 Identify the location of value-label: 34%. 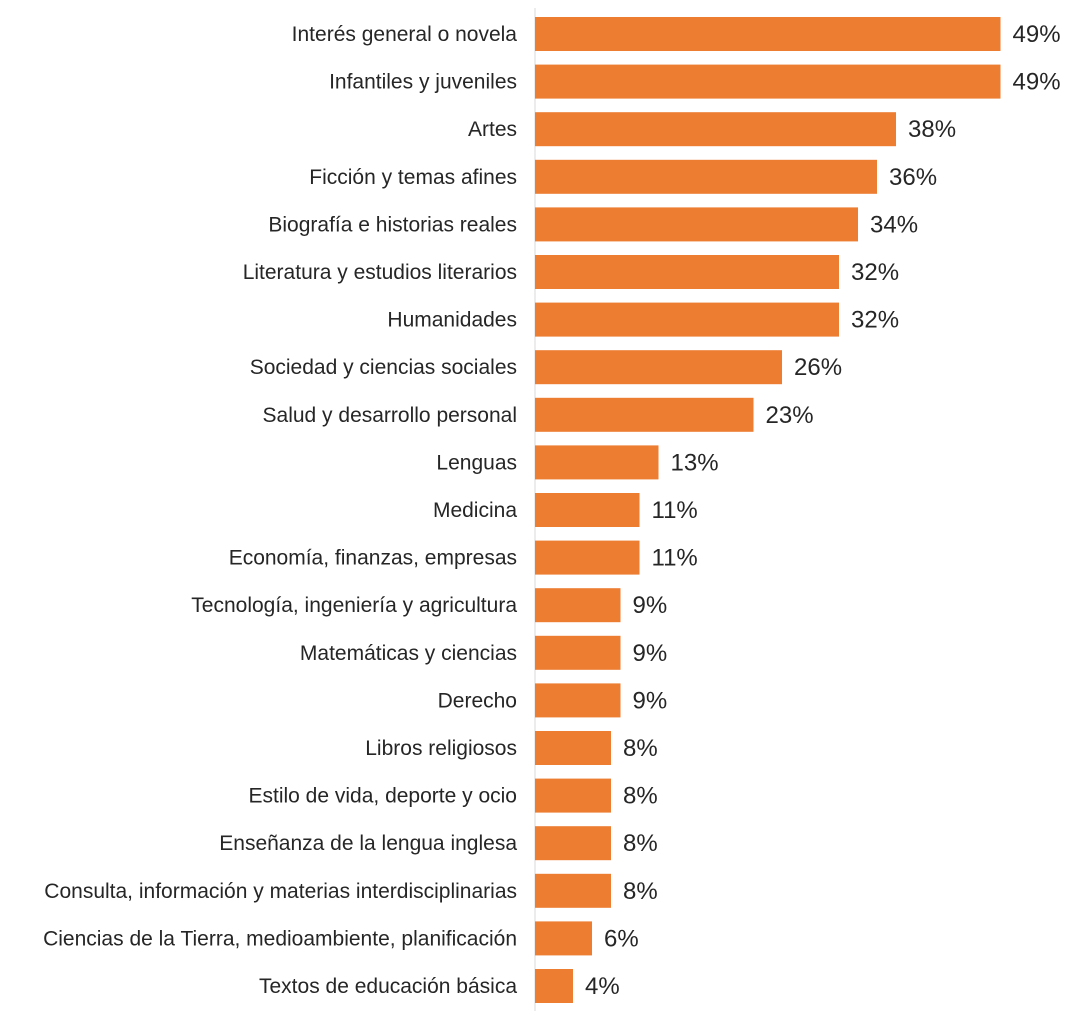
(894, 224).